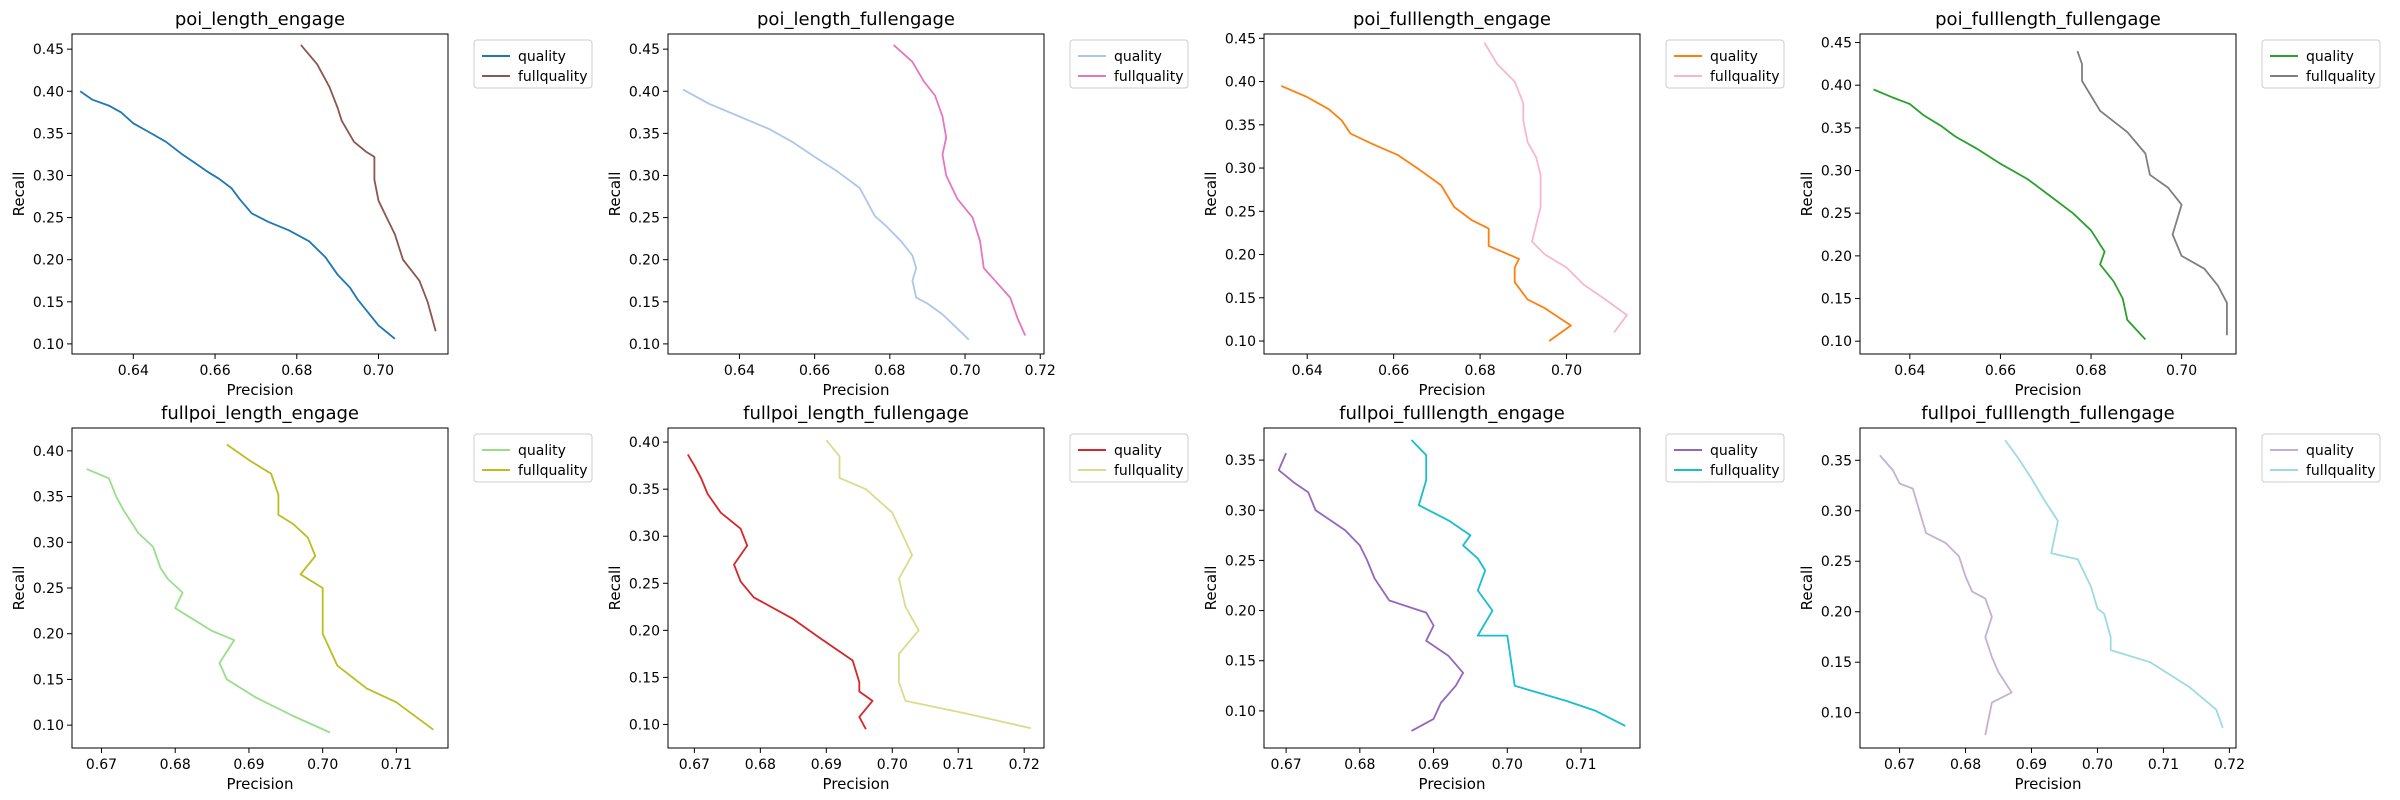 This screenshot has width=2400, height=800. I want to click on x-tick-label: 0.71, so click(958, 765).